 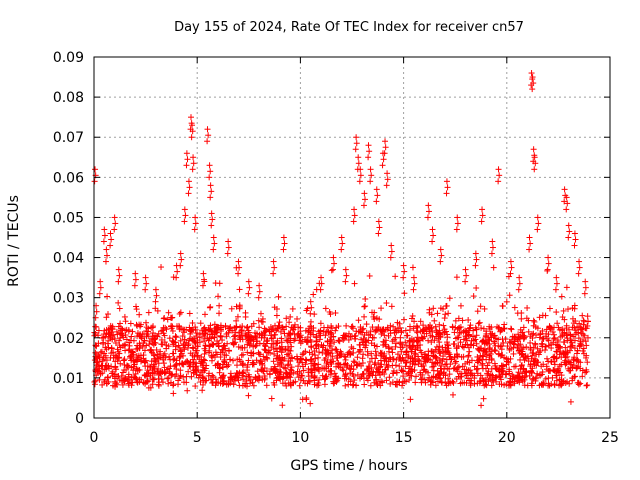 What do you see at coordinates (68, 379) in the screenshot?
I see `y-tick-label: 0.01` at bounding box center [68, 379].